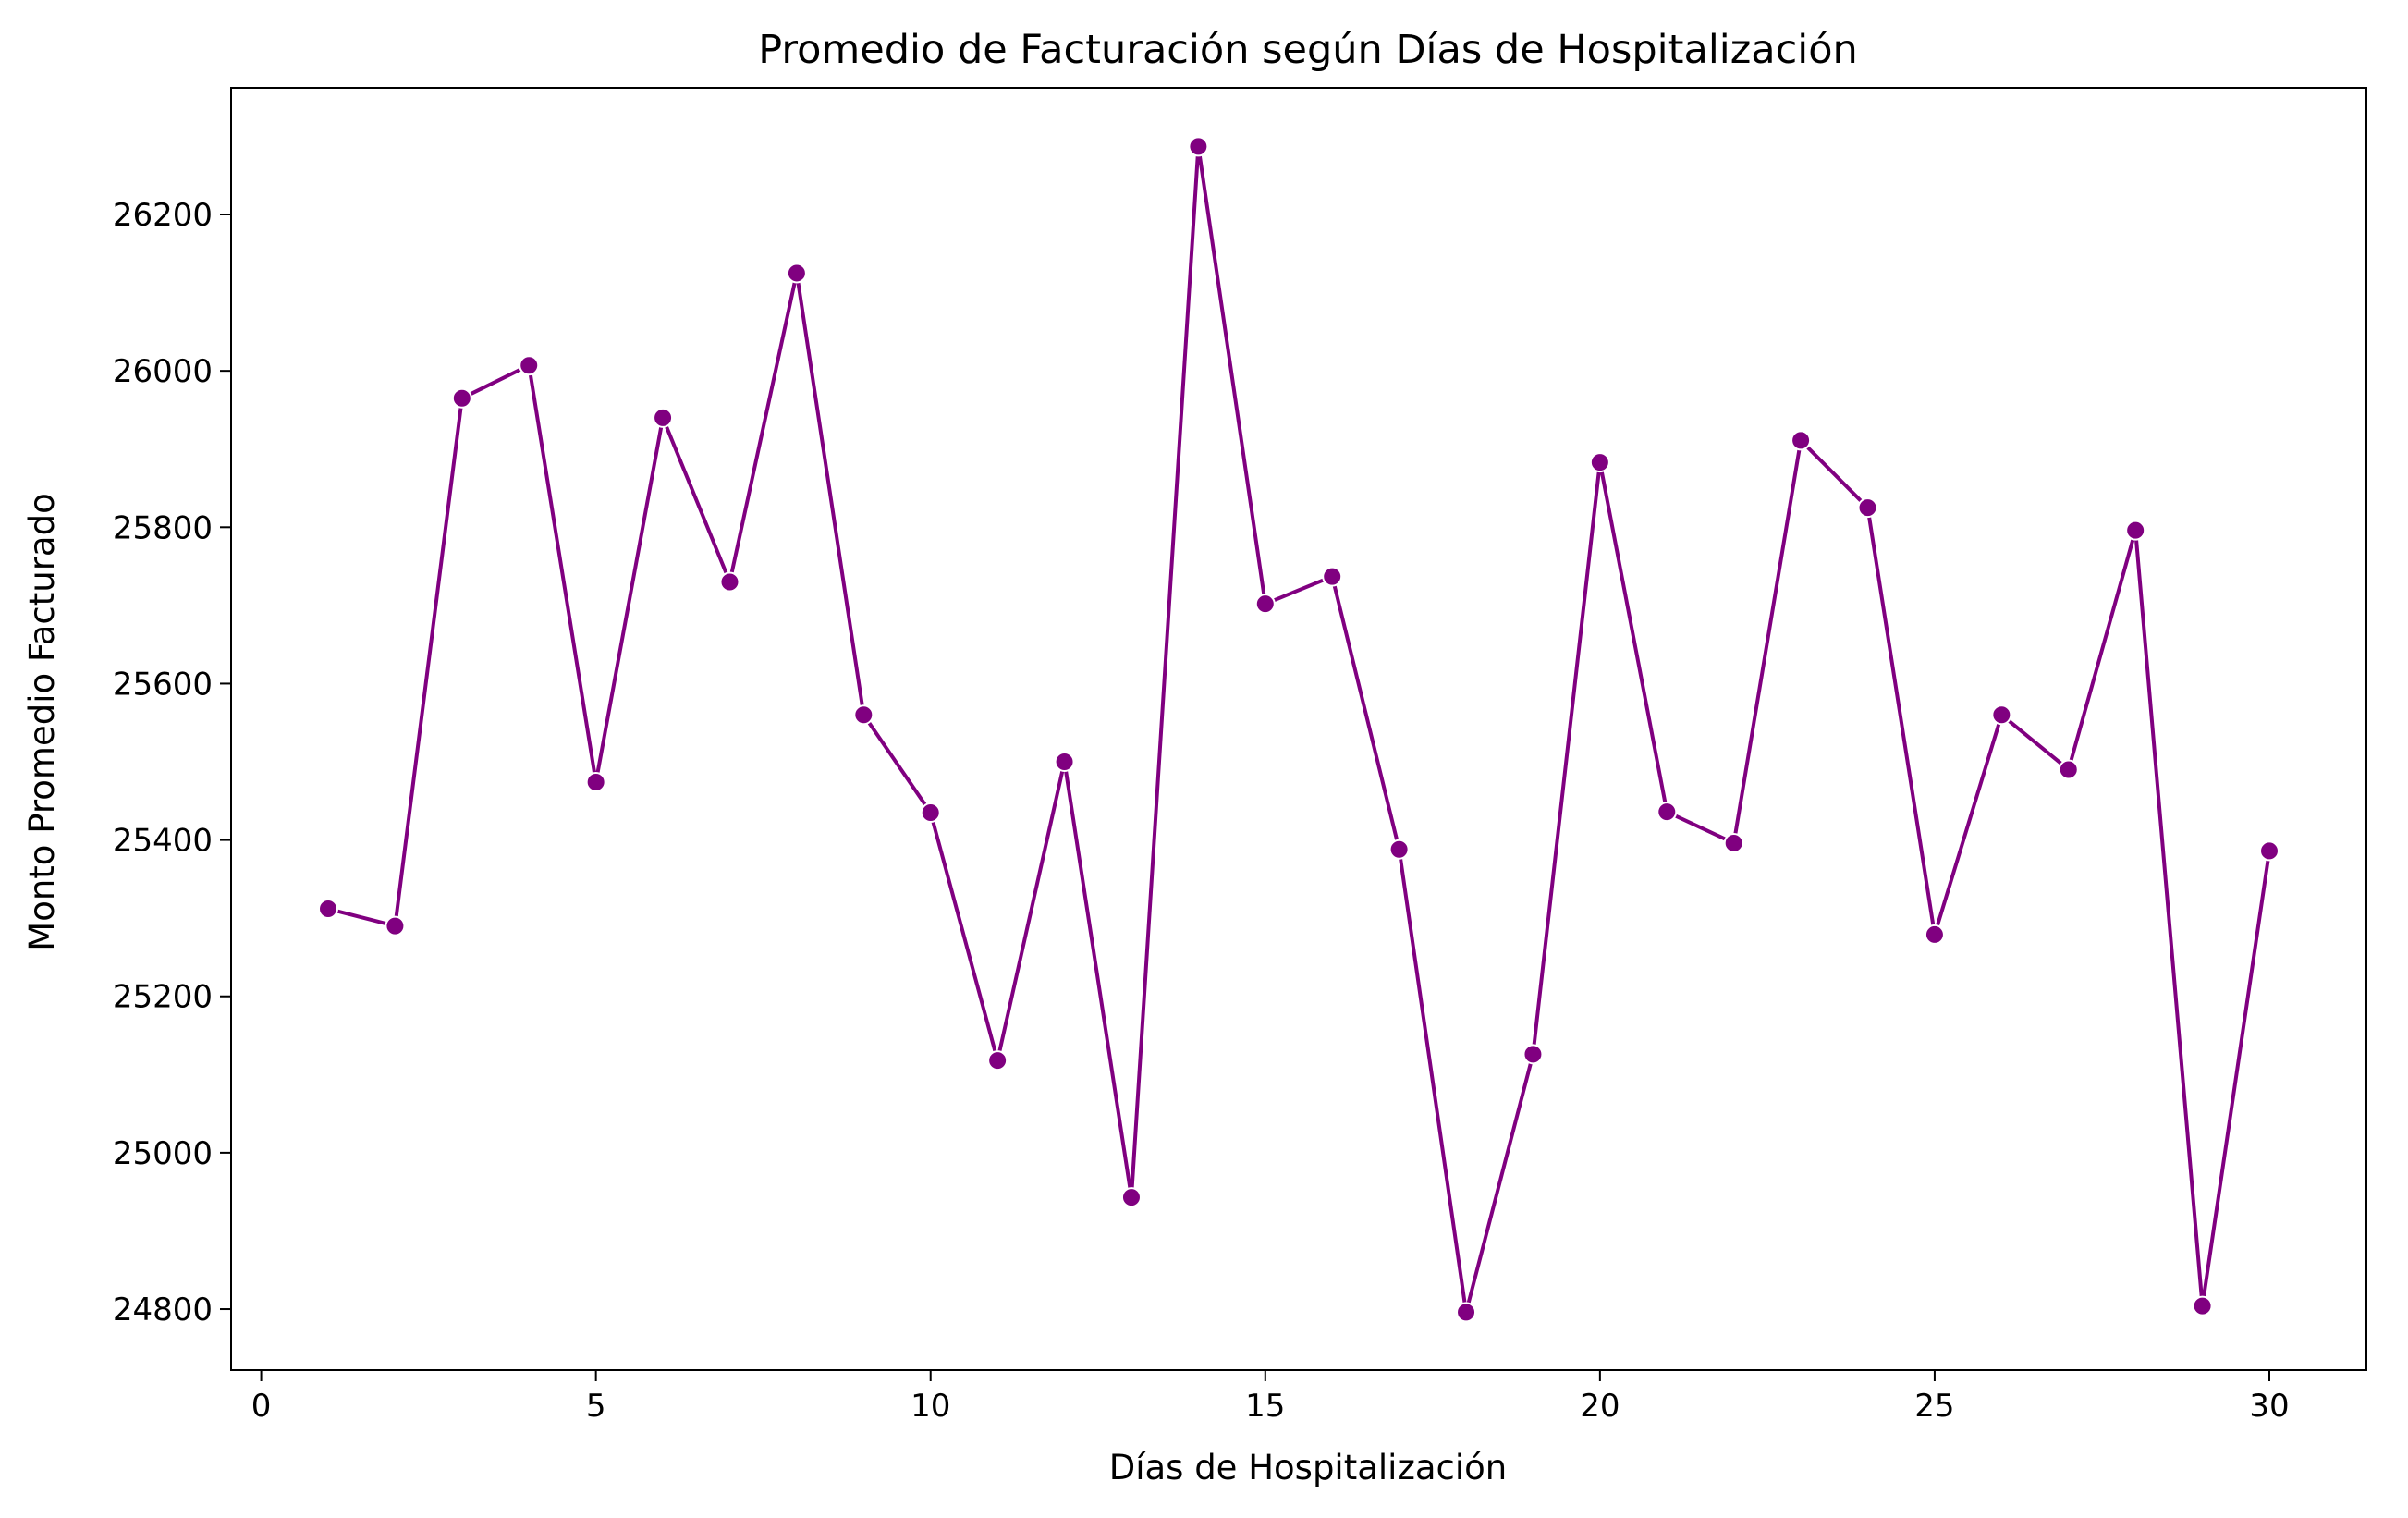 The image size is (2408, 1518). I want to click on y-tick-label: 25000, so click(163, 1153).